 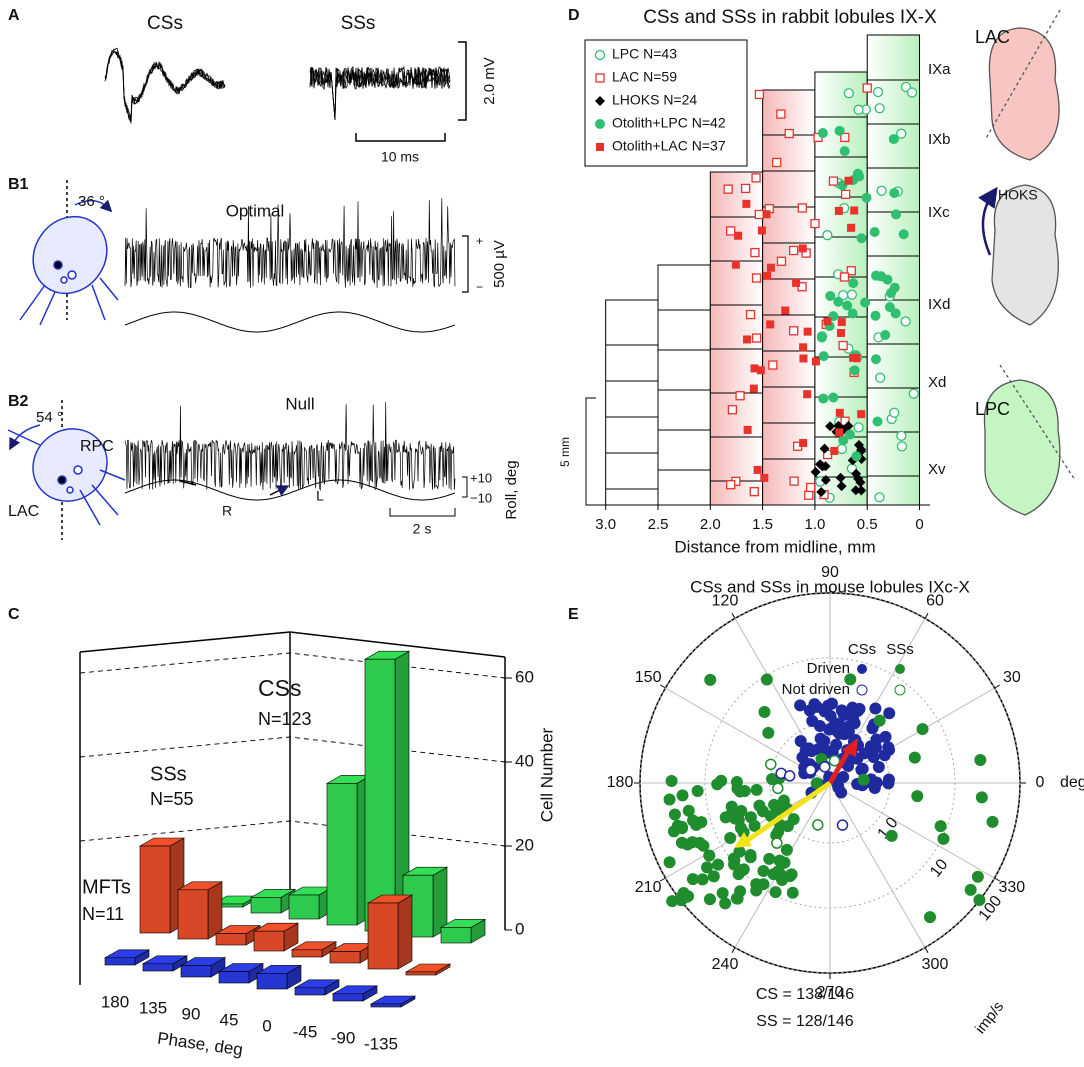 I want to click on roll-label: Roll, deg, so click(x=511, y=489).